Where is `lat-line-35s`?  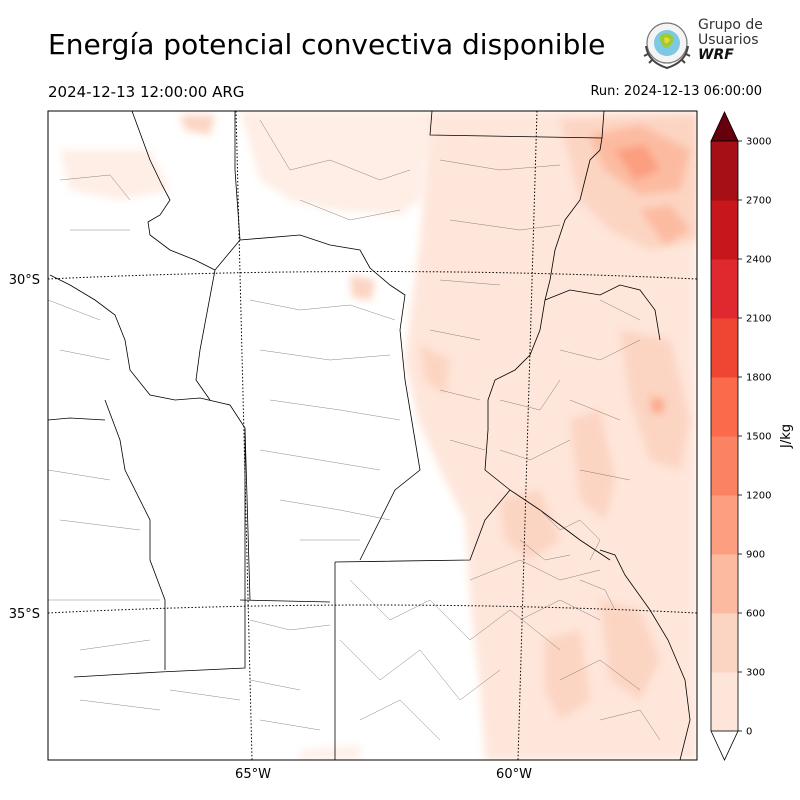 lat-line-35s is located at coordinates (372, 609).